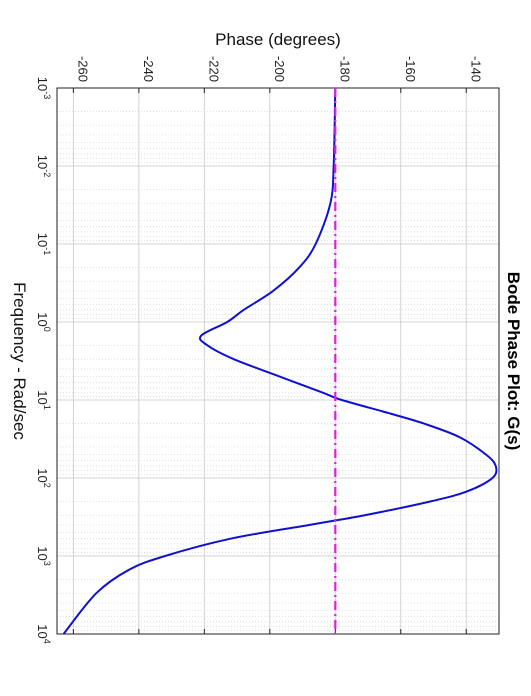 This screenshot has height=696, width=531. I want to click on phase-axis-title: Phase (degrees), so click(278, 39).